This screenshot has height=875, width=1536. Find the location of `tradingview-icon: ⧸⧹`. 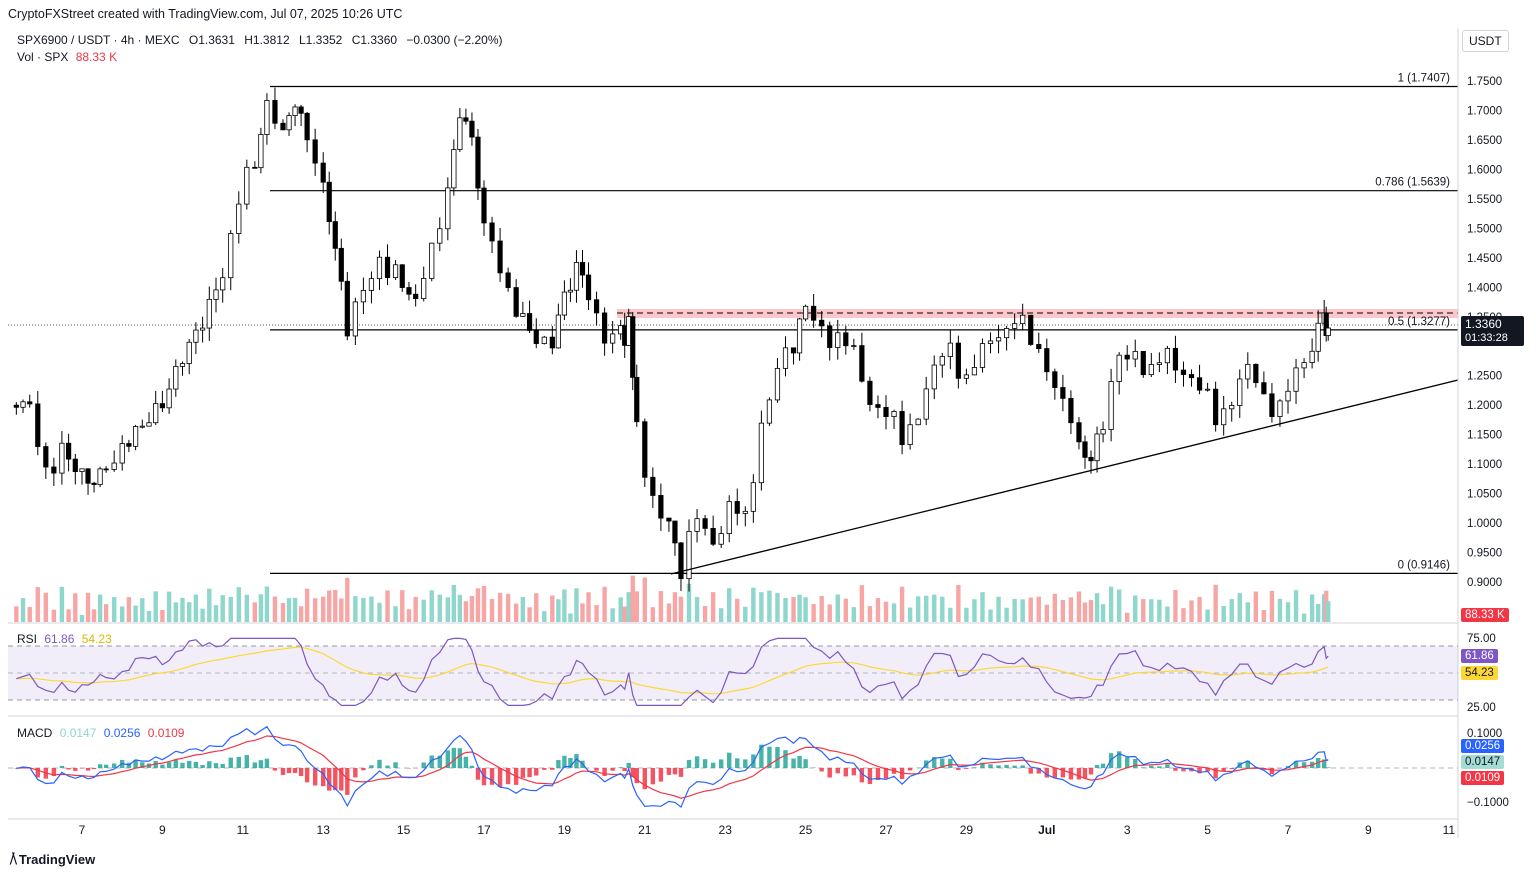

tradingview-icon: ⧸⧹ is located at coordinates (13, 858).